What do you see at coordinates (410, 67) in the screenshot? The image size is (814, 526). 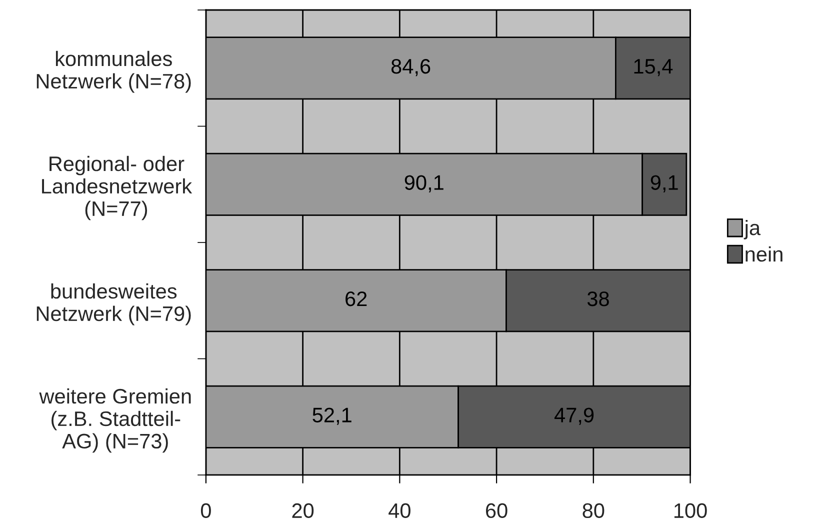 I see `data-label: 84,6` at bounding box center [410, 67].